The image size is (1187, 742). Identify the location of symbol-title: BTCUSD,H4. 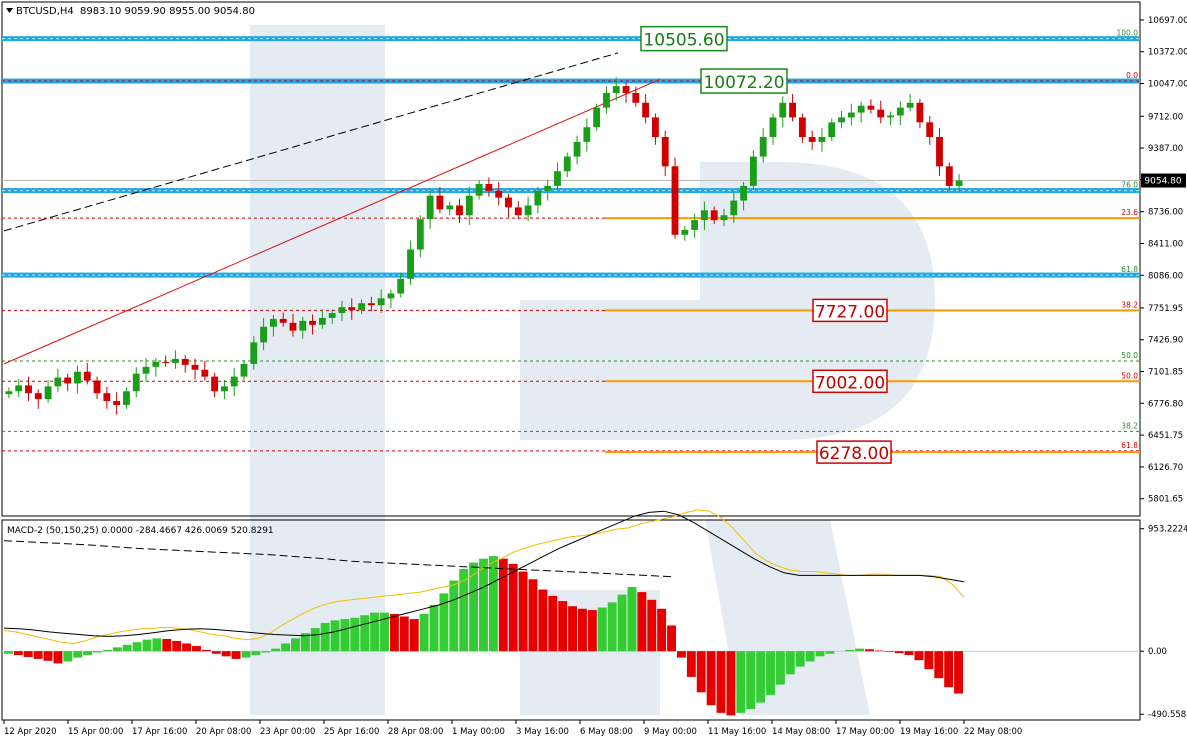
(45, 11).